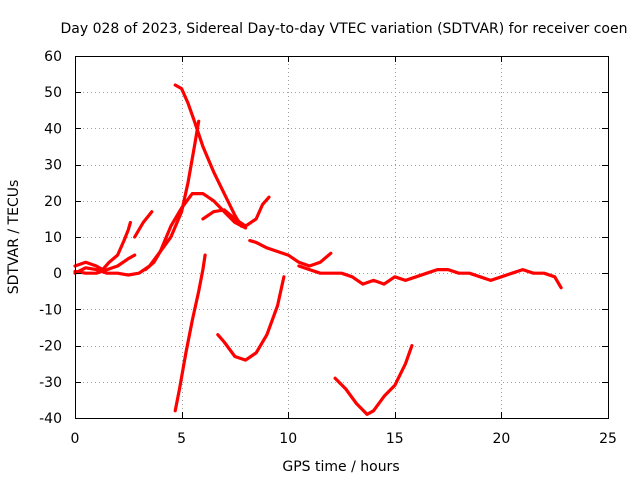  I want to click on y-tick-label: 40, so click(53, 129).